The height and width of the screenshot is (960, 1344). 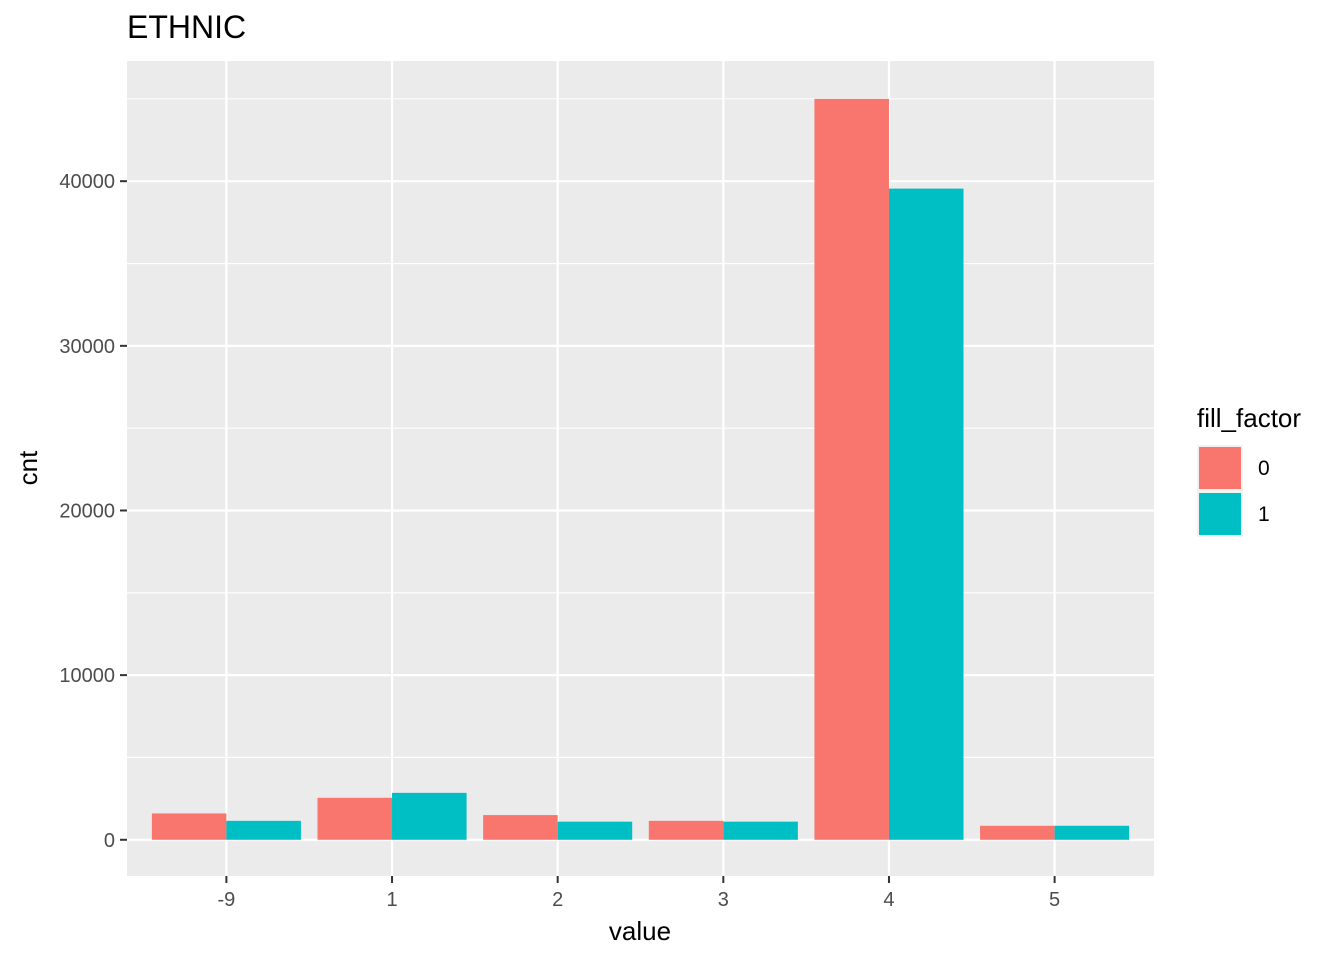 I want to click on legend-title: fill_factor, so click(x=1249, y=418).